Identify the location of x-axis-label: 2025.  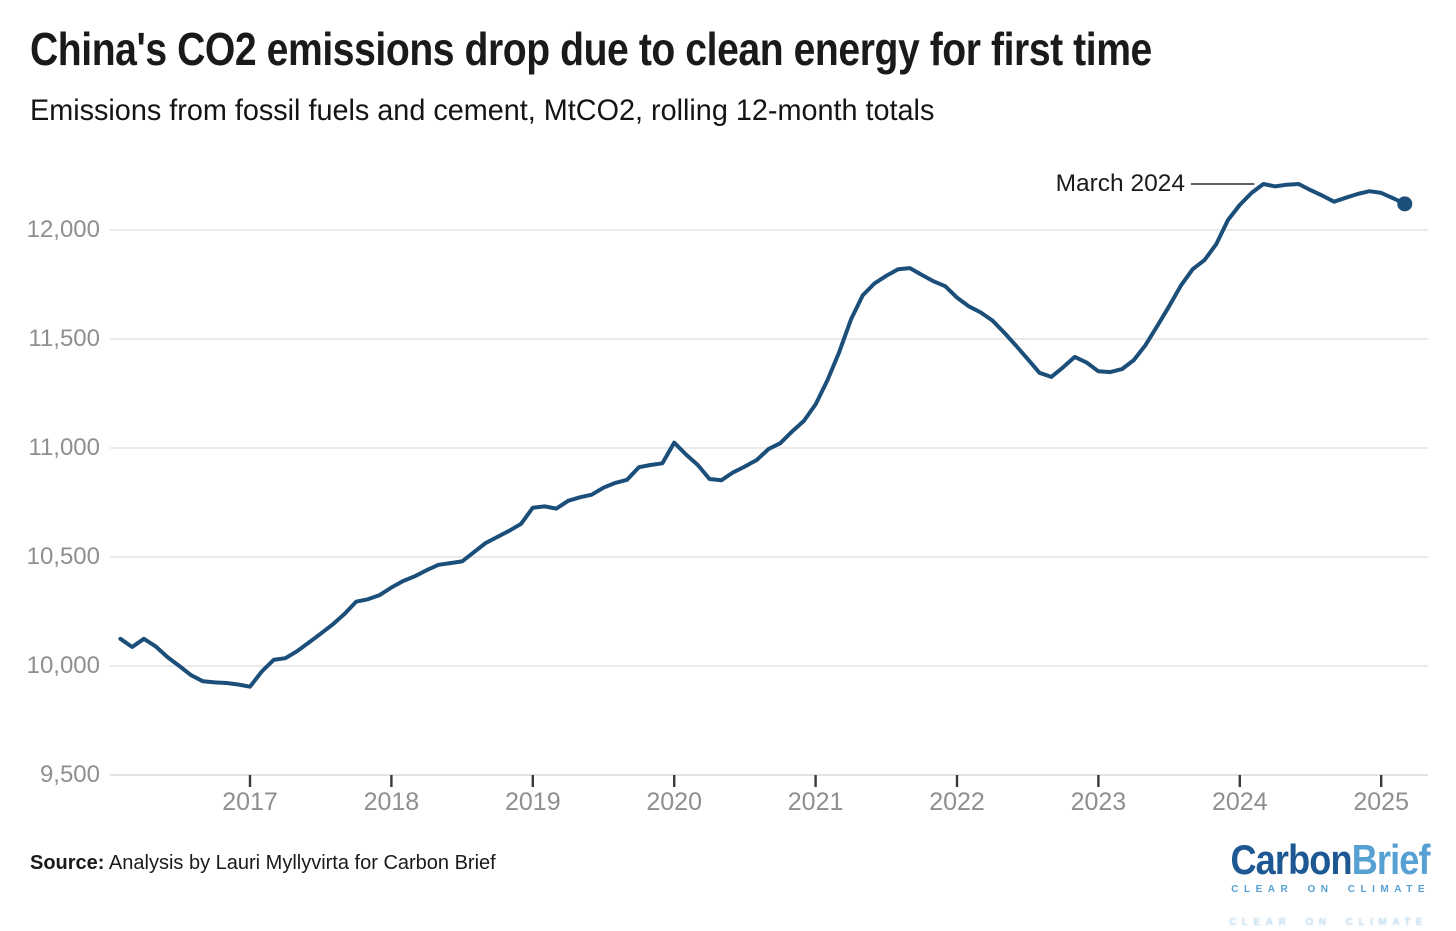
(1381, 802).